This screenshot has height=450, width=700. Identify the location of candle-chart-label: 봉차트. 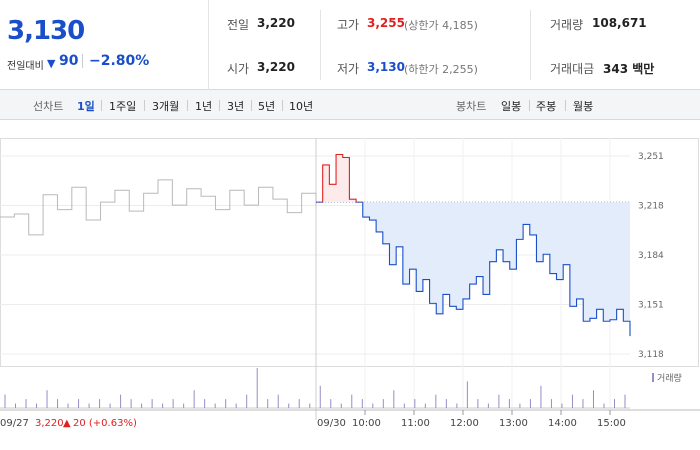
(471, 106).